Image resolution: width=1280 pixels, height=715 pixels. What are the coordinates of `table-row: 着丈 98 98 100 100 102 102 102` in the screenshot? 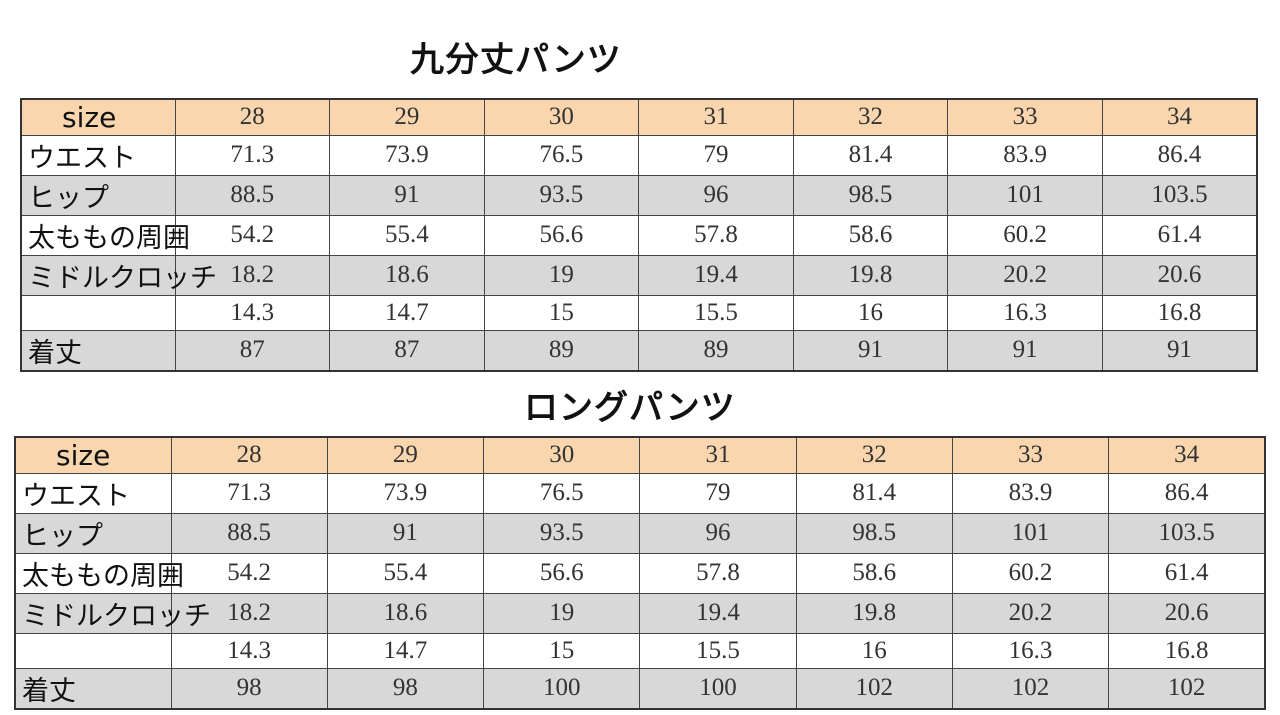 It's located at (640, 688).